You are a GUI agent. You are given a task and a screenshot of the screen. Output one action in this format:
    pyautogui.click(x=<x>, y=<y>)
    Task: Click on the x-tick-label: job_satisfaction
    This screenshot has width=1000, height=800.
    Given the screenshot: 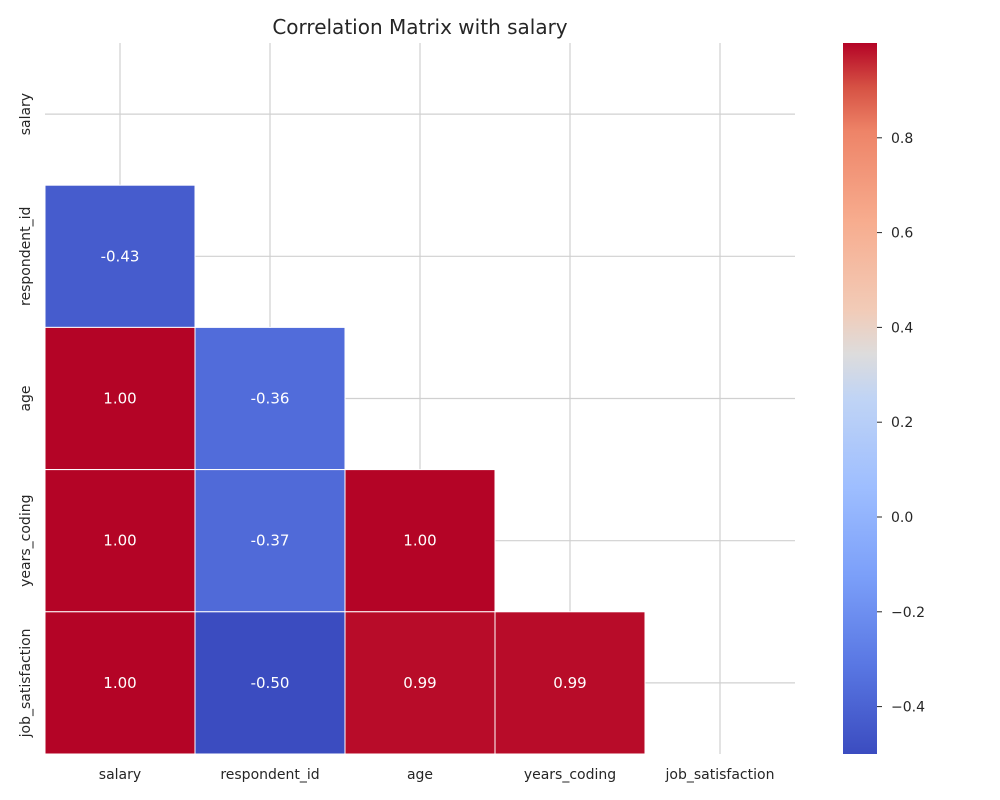 What is the action you would take?
    pyautogui.click(x=720, y=775)
    